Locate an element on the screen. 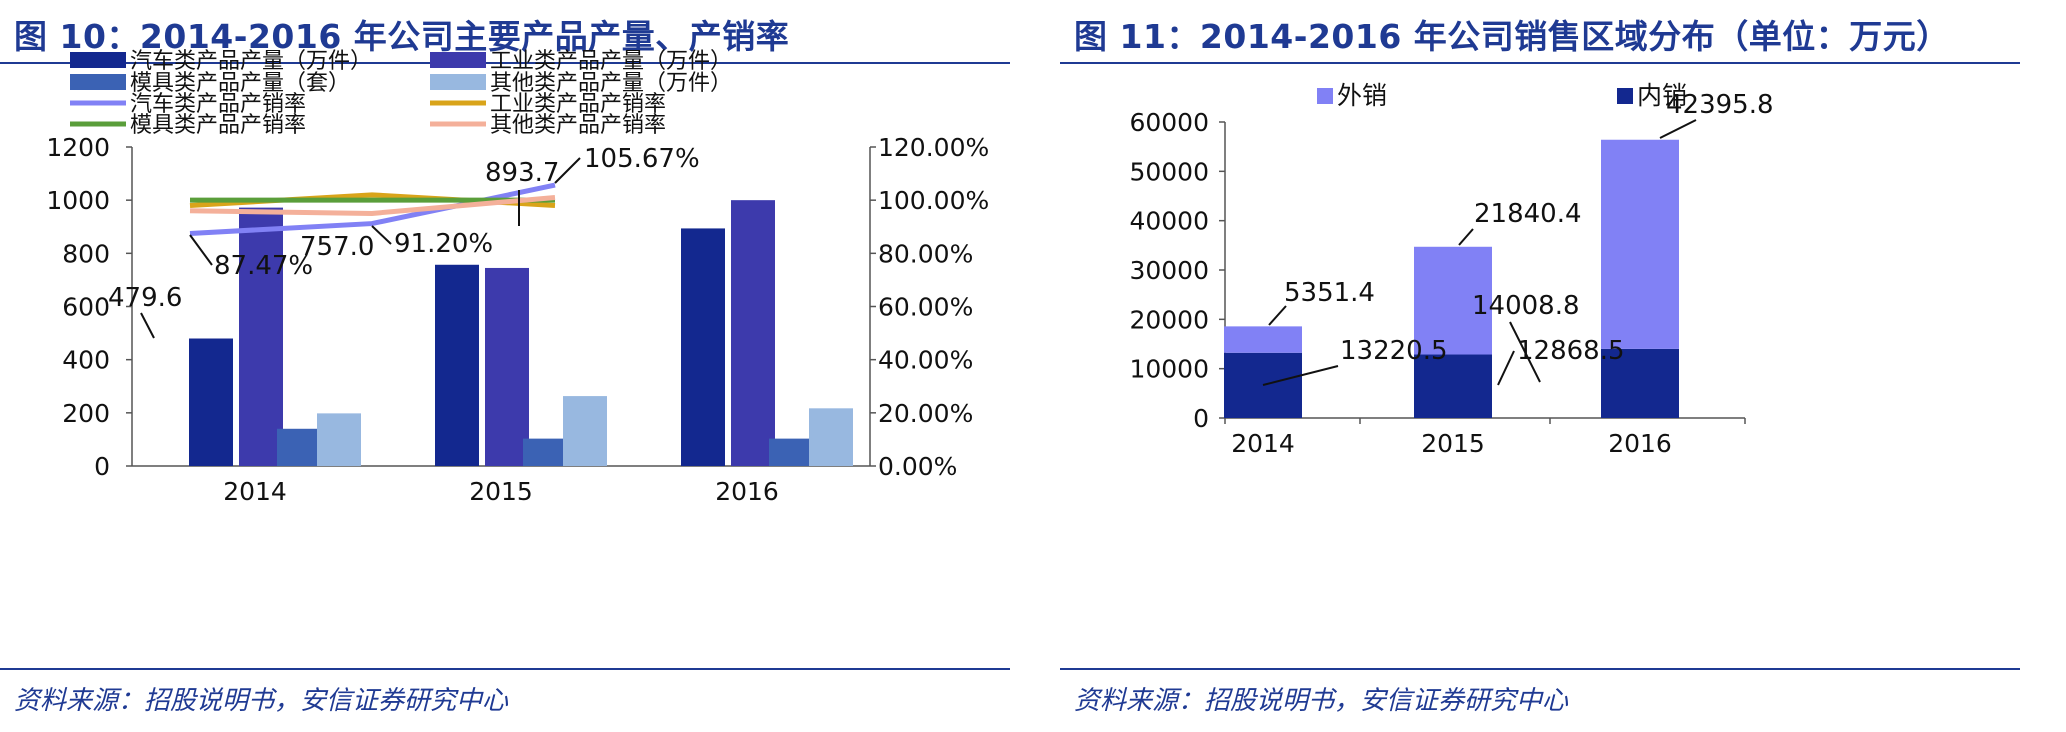 The image size is (2066, 732). figure-10-source: 资料来源：招股说明书，安信证券研究中心 is located at coordinates (261, 701).